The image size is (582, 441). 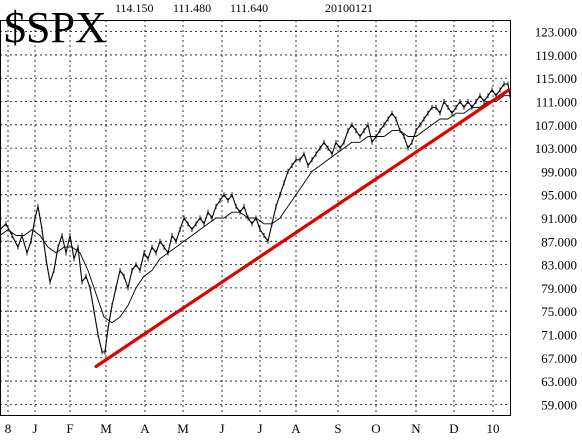 I want to click on y-tick-label: 87.000, so click(x=559, y=241).